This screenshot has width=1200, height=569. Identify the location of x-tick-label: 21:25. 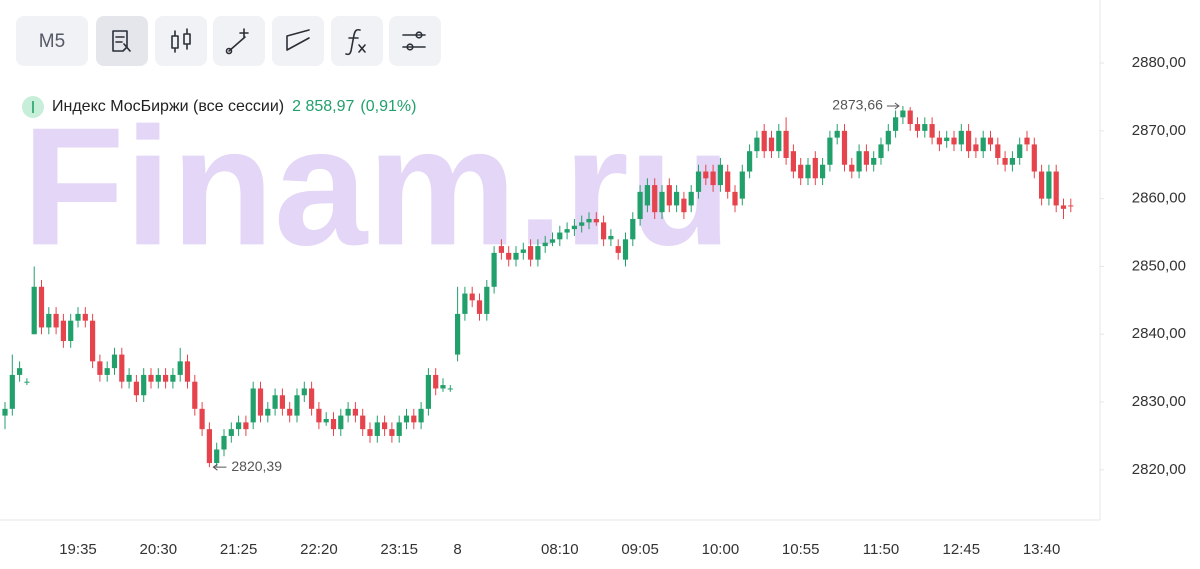
(239, 549).